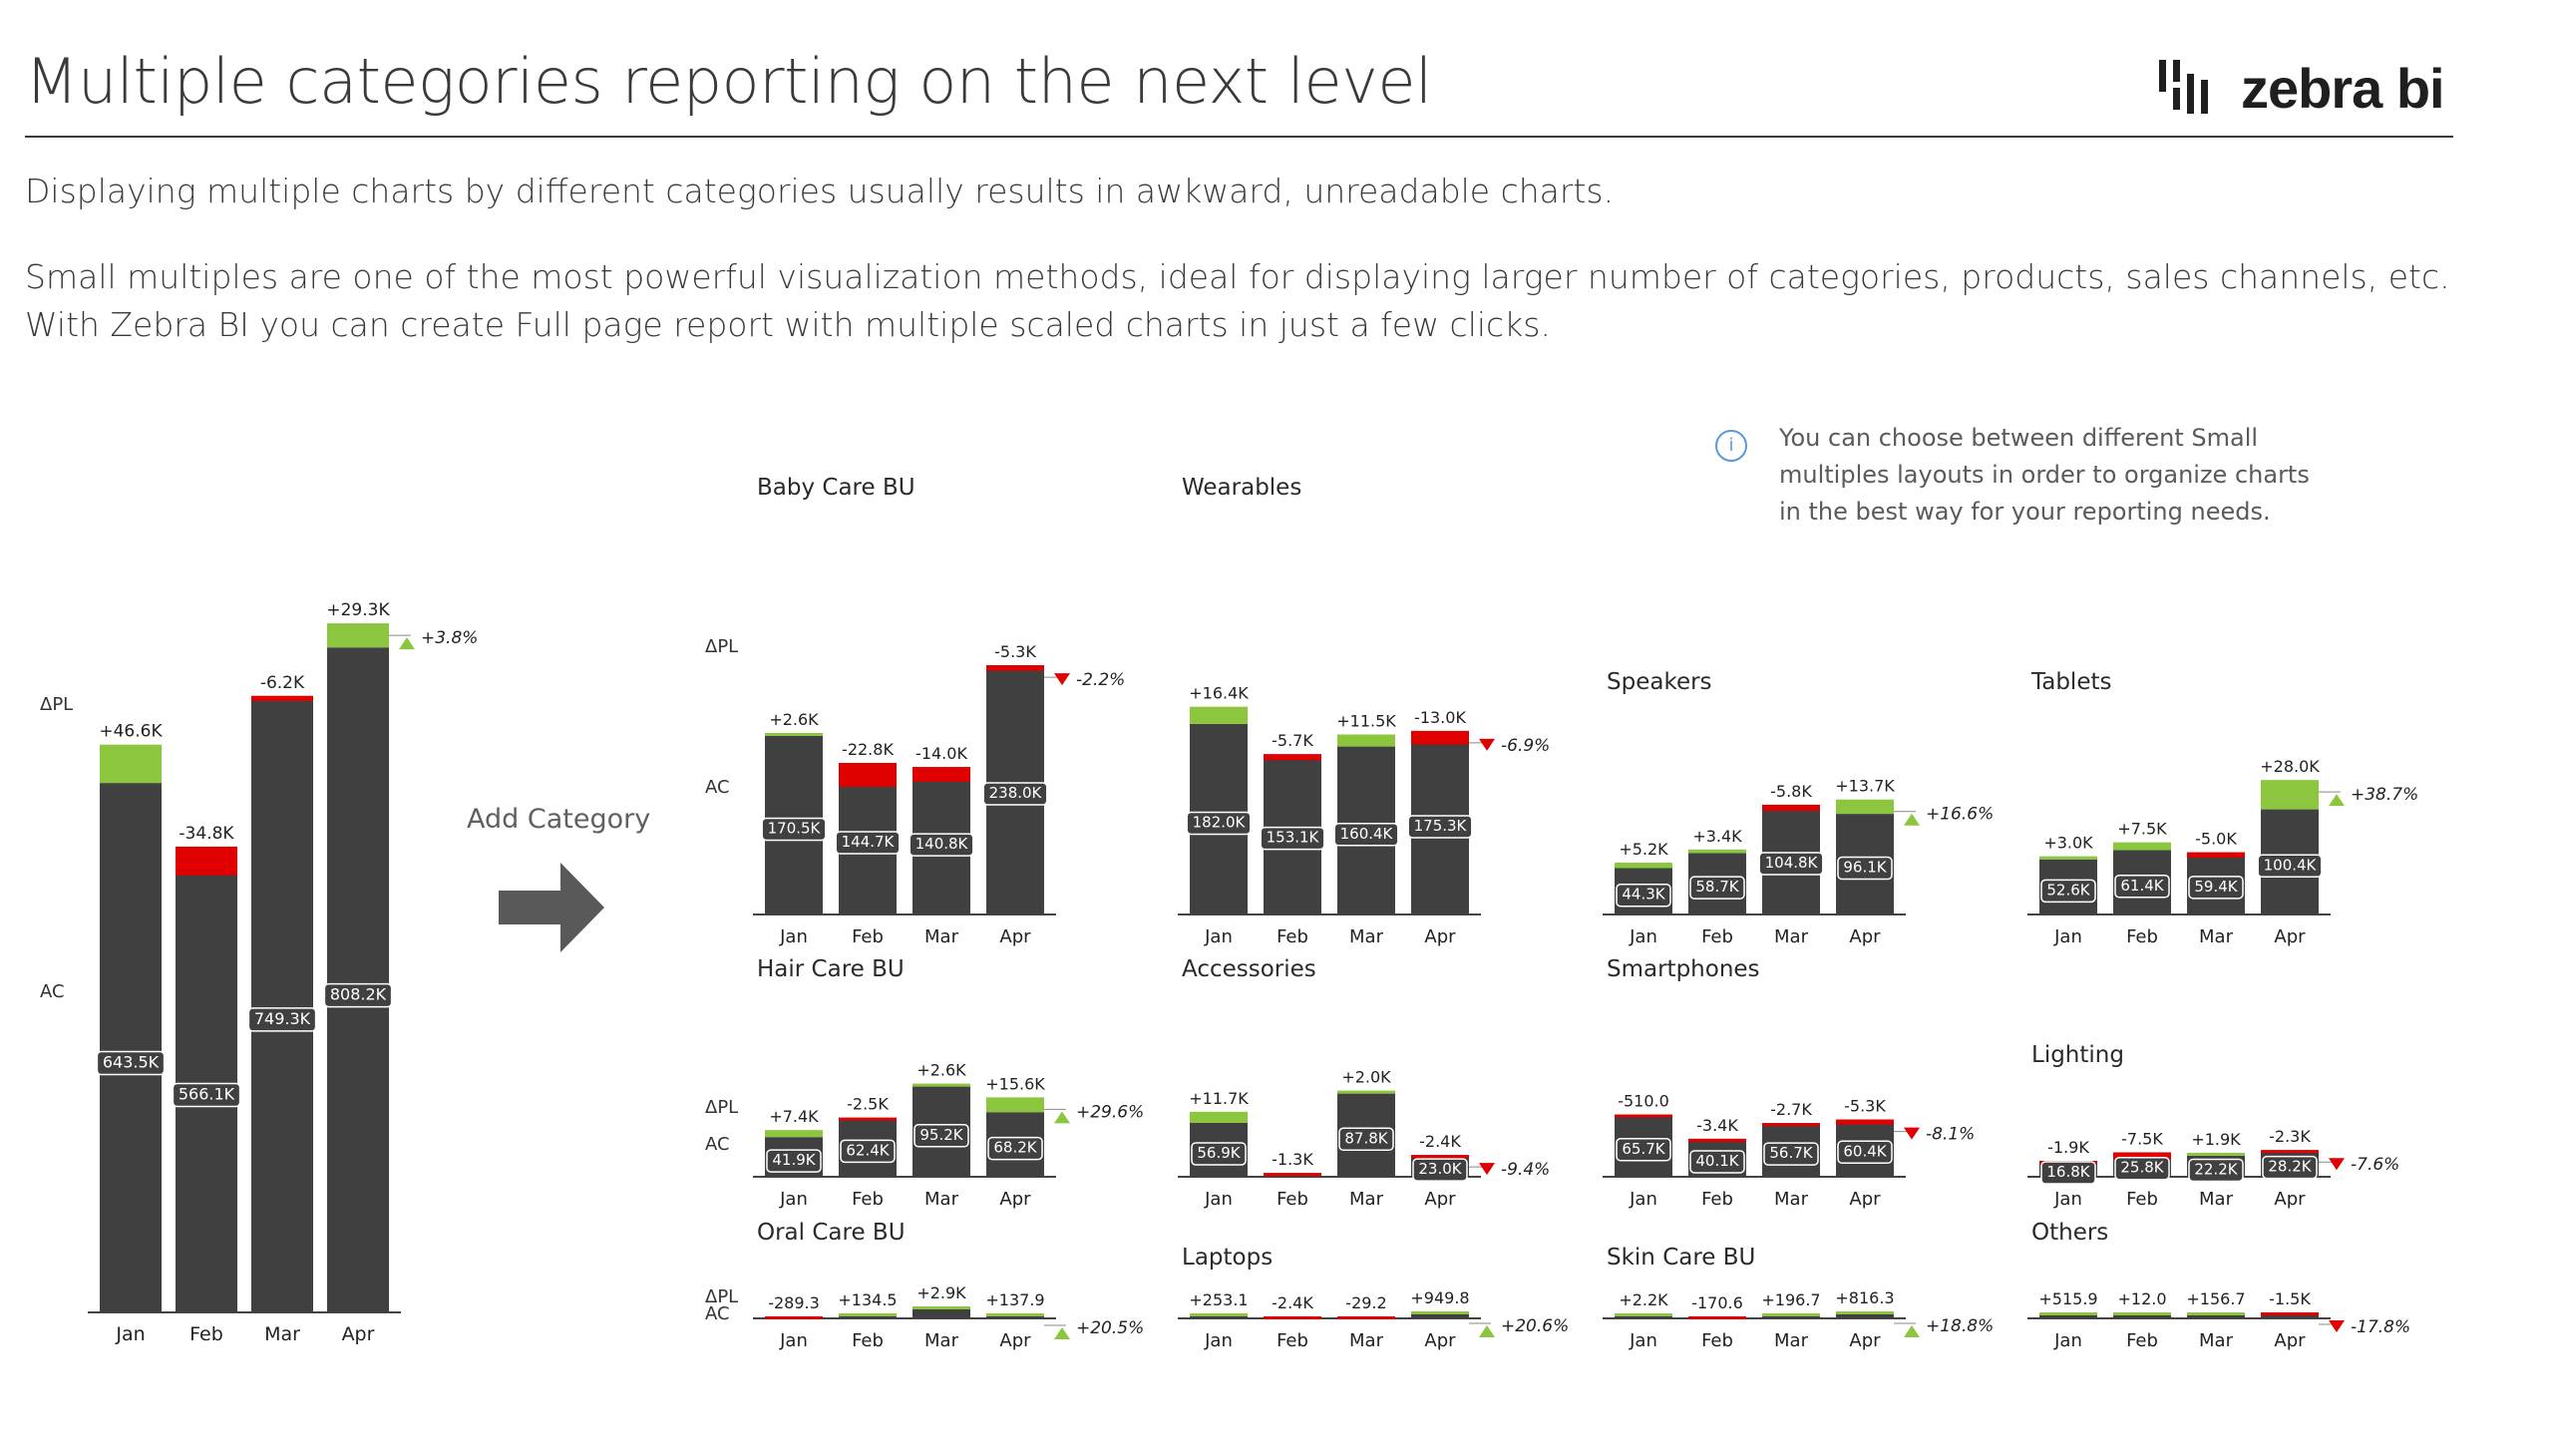 This screenshot has width=2553, height=1456. I want to click on total-delta-label: +29.6%, so click(1110, 1112).